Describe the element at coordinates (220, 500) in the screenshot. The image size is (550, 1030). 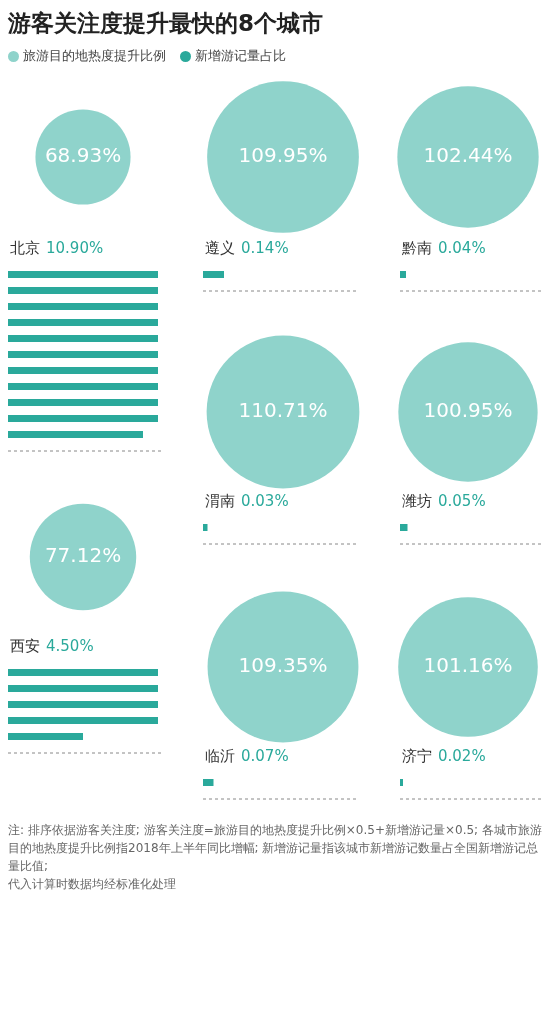
I see `category-label: 渭南` at that location.